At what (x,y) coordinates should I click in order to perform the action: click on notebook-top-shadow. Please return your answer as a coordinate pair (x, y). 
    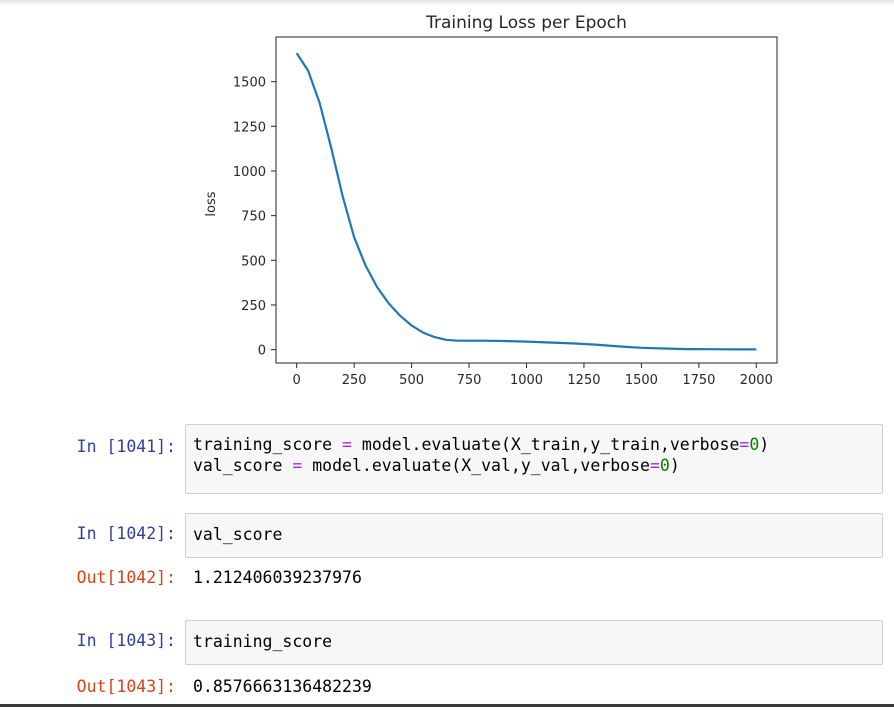
    Looking at the image, I should click on (447, 3).